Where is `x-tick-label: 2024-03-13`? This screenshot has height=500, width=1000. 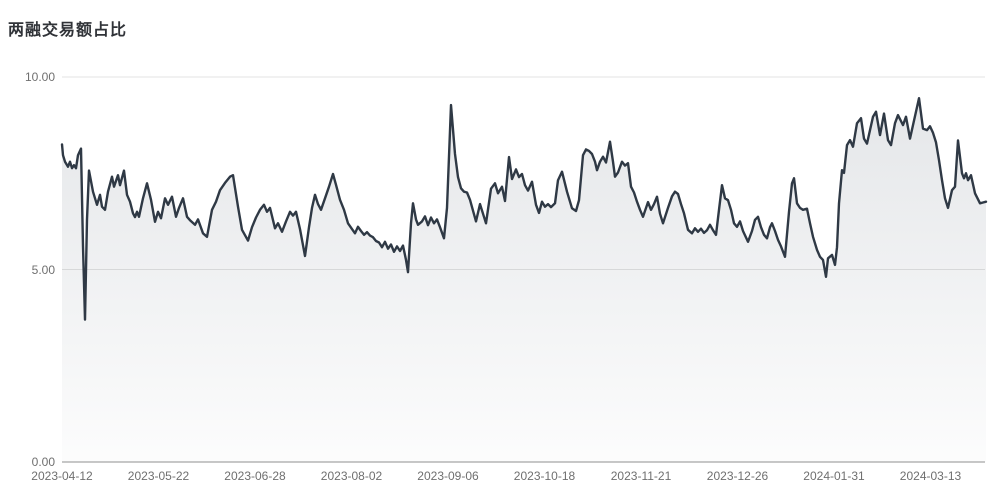
x-tick-label: 2024-03-13 is located at coordinates (930, 476).